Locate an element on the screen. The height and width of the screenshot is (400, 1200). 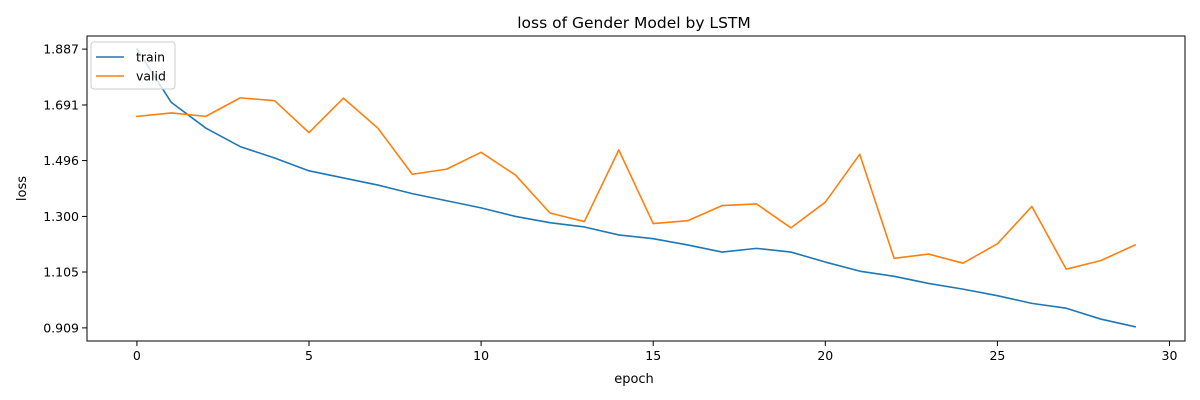
chart-title: loss of Gender Model by LSTM is located at coordinates (634, 23).